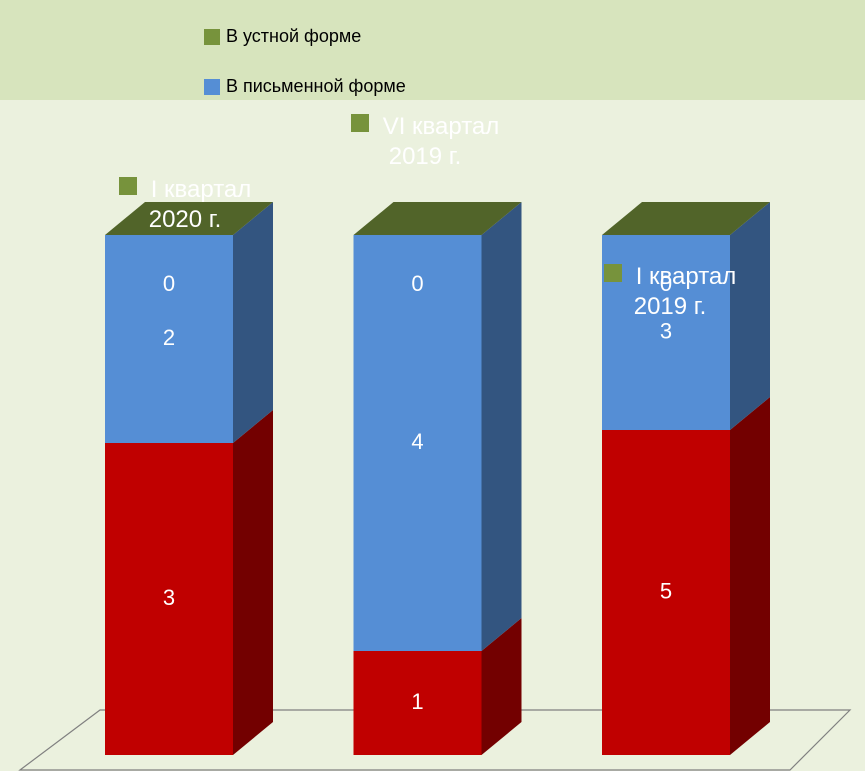  Describe the element at coordinates (185, 205) in the screenshot. I see `category-label: I квартал 2020 г.` at that location.